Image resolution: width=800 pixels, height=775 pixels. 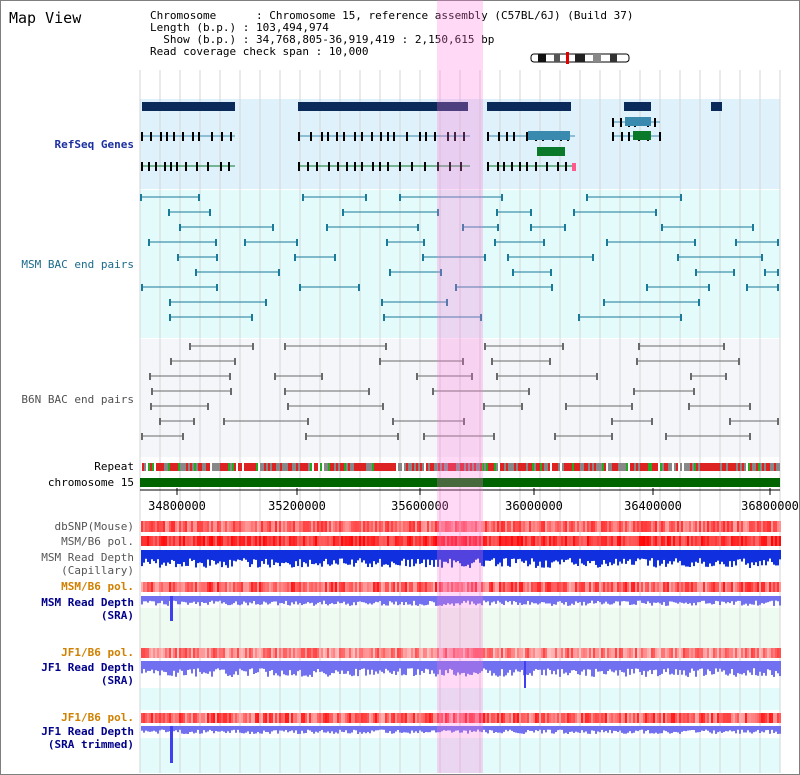 I want to click on msm-b6-pol-label-2: MSM/B6 pol., so click(x=97, y=586).